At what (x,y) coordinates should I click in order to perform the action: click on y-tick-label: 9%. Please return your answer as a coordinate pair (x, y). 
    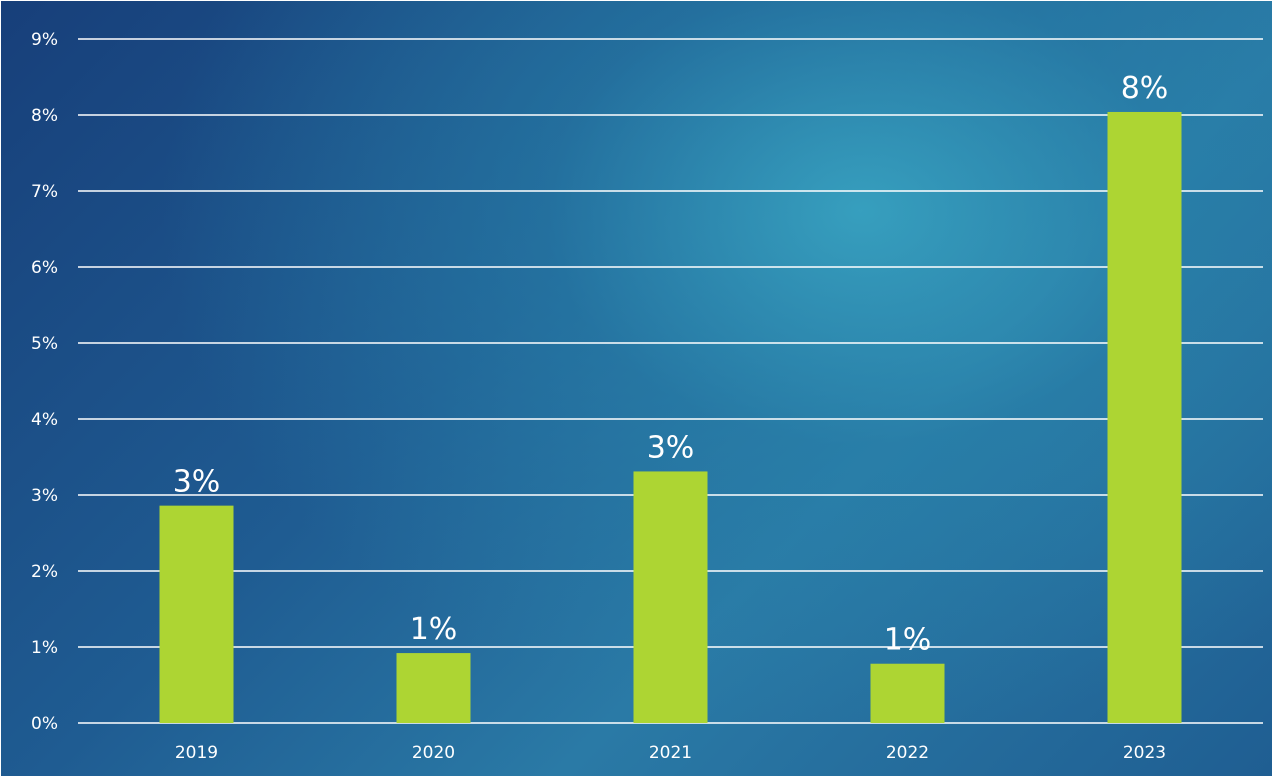
    Looking at the image, I should click on (44, 40).